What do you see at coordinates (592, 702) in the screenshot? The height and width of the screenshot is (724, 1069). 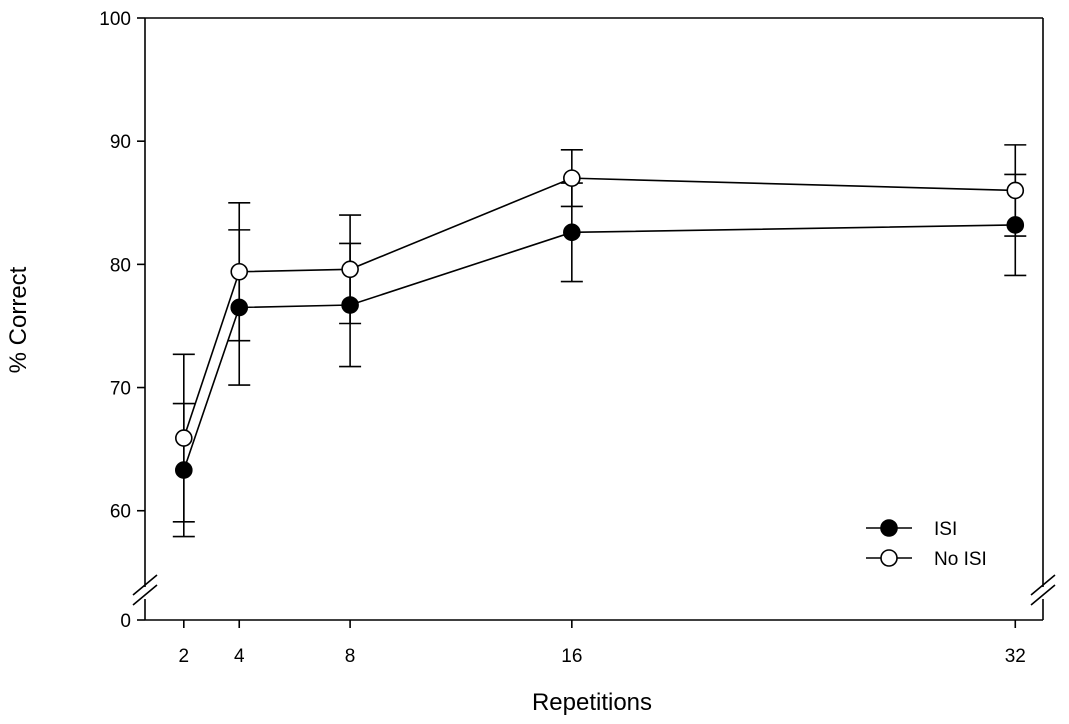 I see `x-axis-title: Repetitions` at bounding box center [592, 702].